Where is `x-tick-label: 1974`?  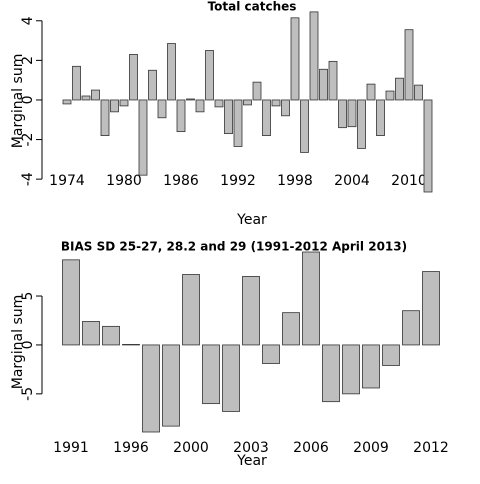 x-tick-label: 1974 is located at coordinates (67, 181).